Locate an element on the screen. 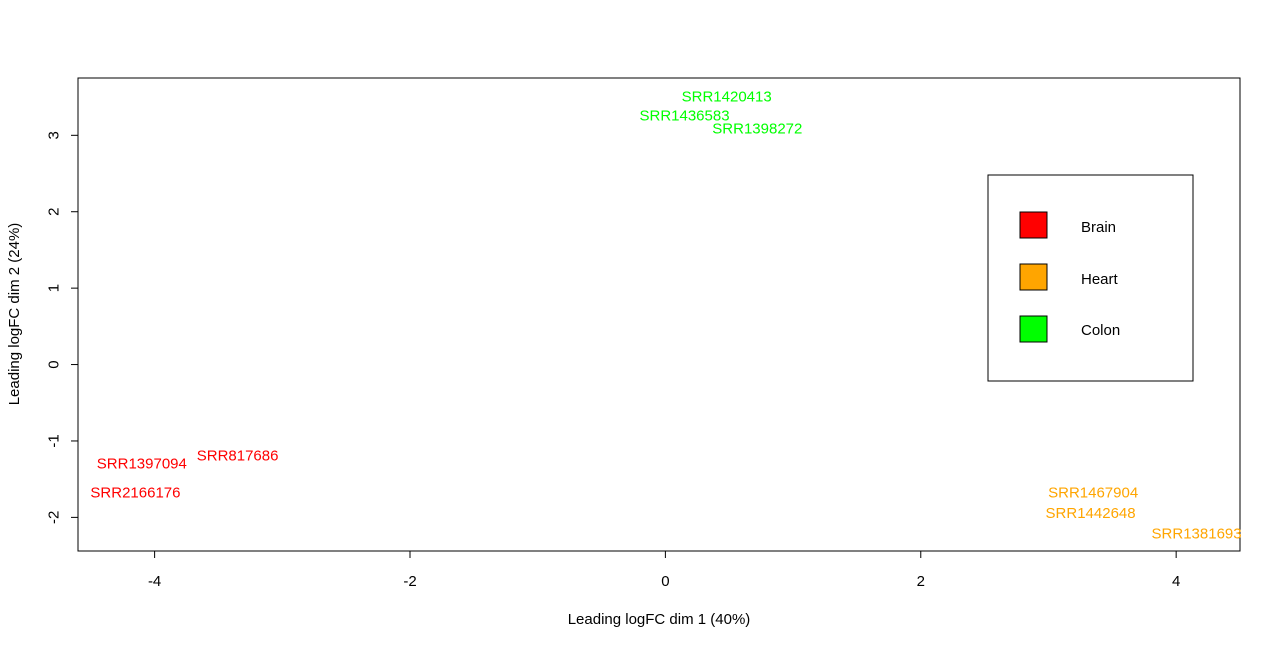 The image size is (1280, 649). y-tick-label: -2 is located at coordinates (54, 517).